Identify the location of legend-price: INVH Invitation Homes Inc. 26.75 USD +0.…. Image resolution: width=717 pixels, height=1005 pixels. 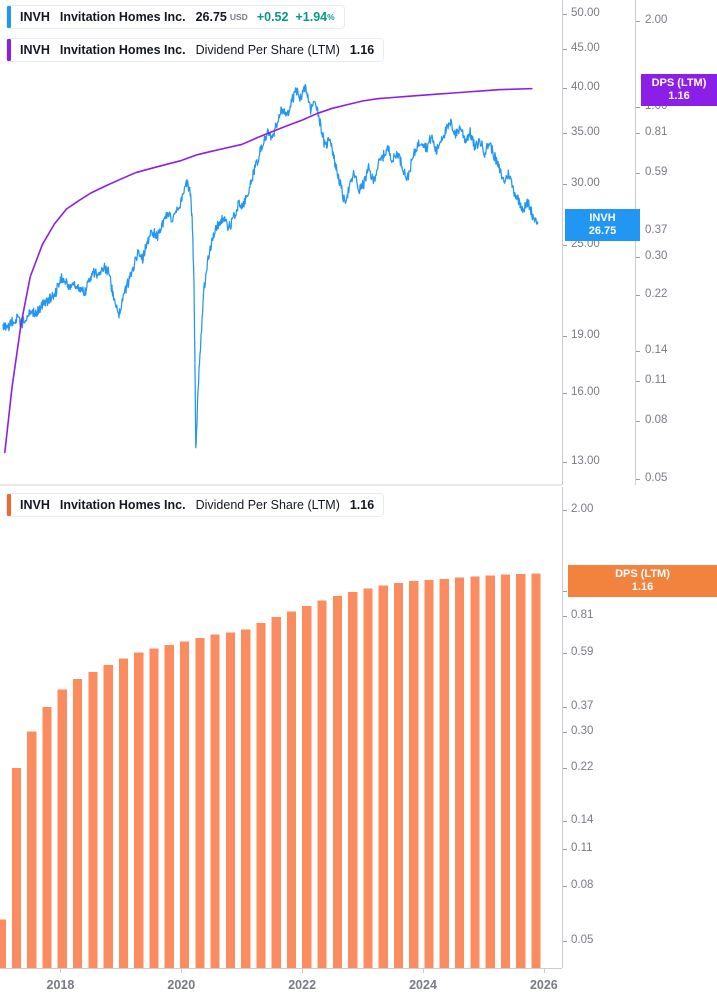
(175, 17).